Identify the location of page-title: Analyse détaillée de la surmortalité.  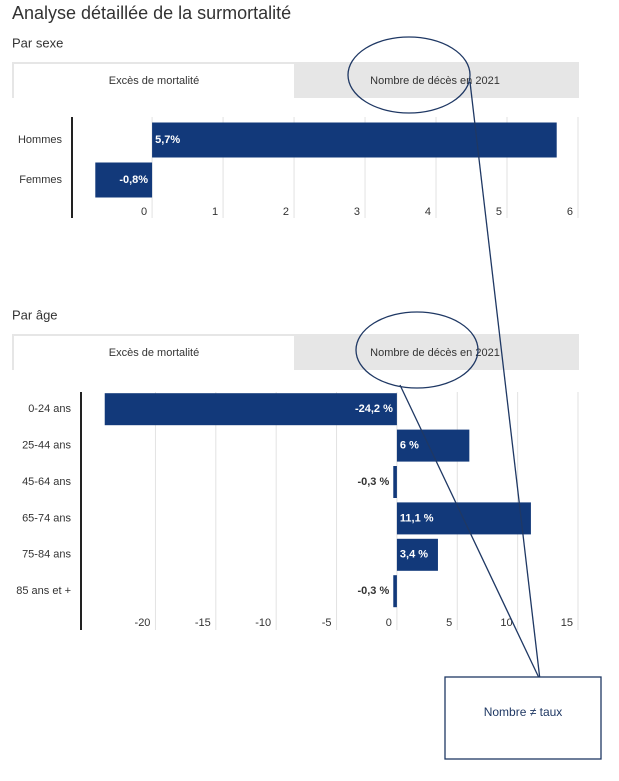
(151, 13).